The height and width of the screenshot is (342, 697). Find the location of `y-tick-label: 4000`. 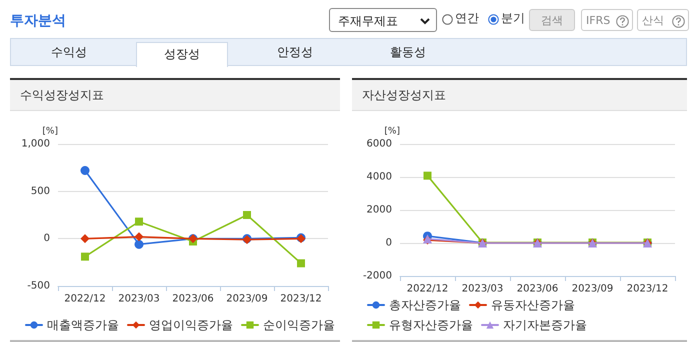

y-tick-label: 4000 is located at coordinates (379, 177).